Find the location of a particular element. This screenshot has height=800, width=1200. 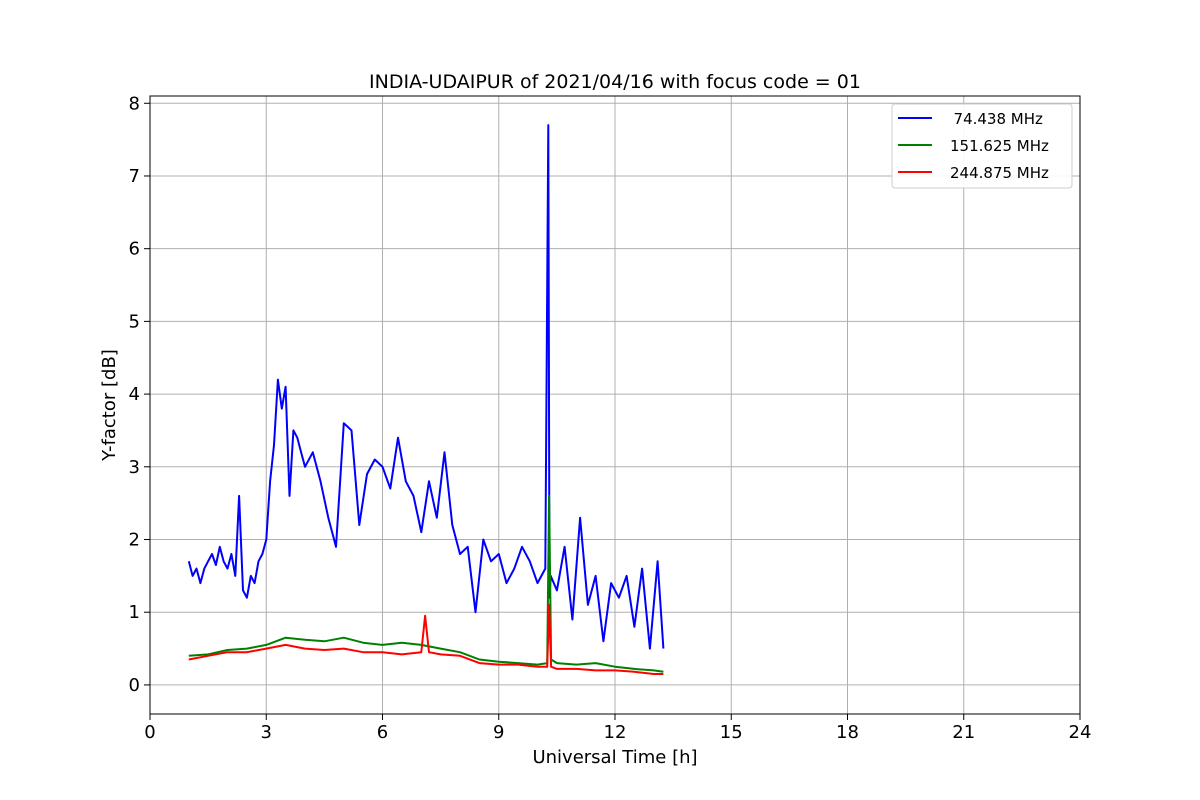

legend-box is located at coordinates (982, 146).